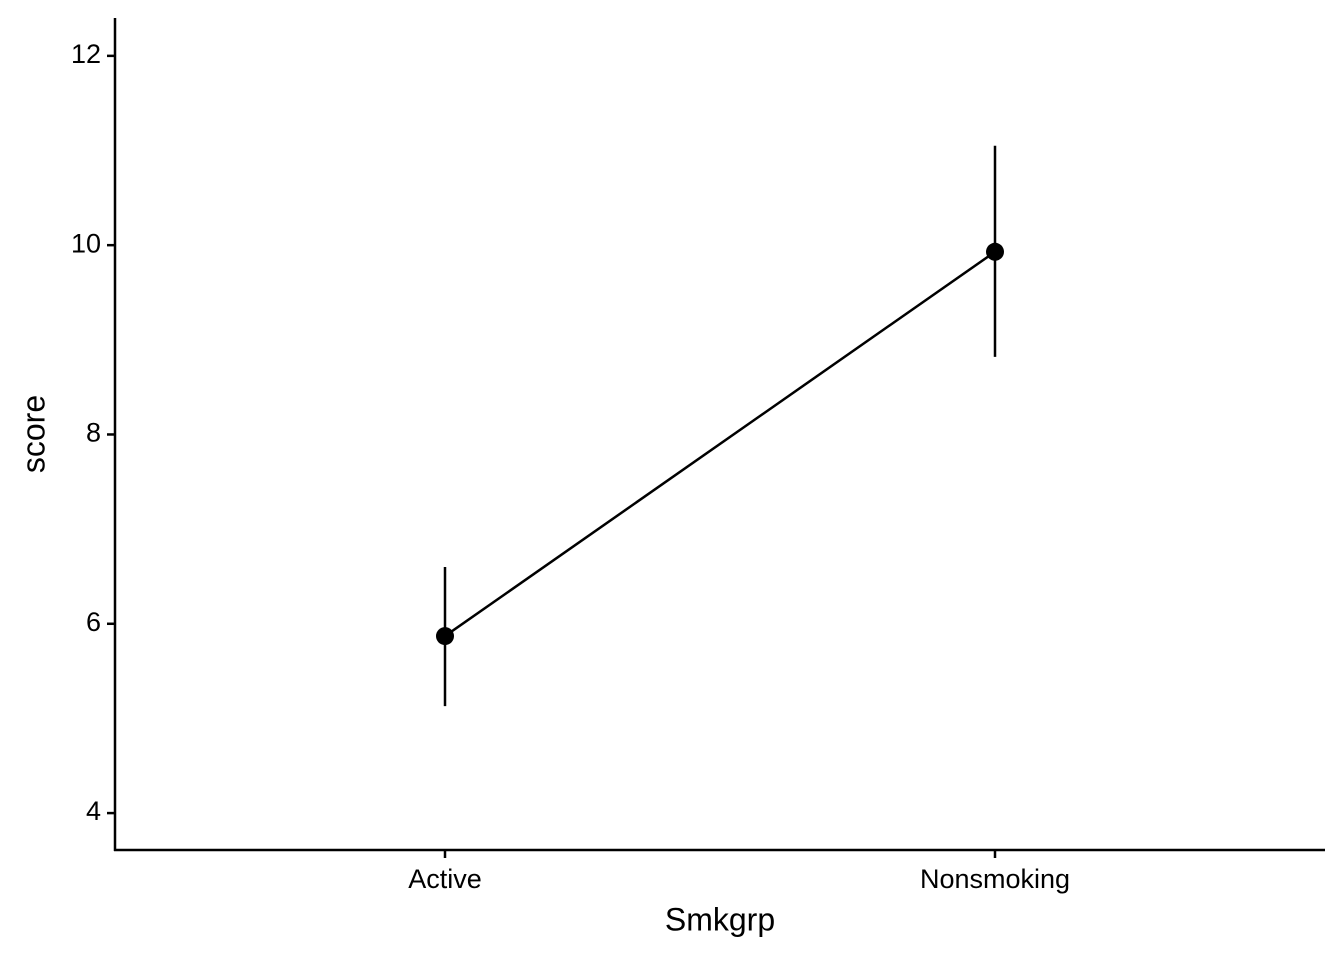 The height and width of the screenshot is (960, 1344). I want to click on y-tick-label: 8, so click(93, 433).